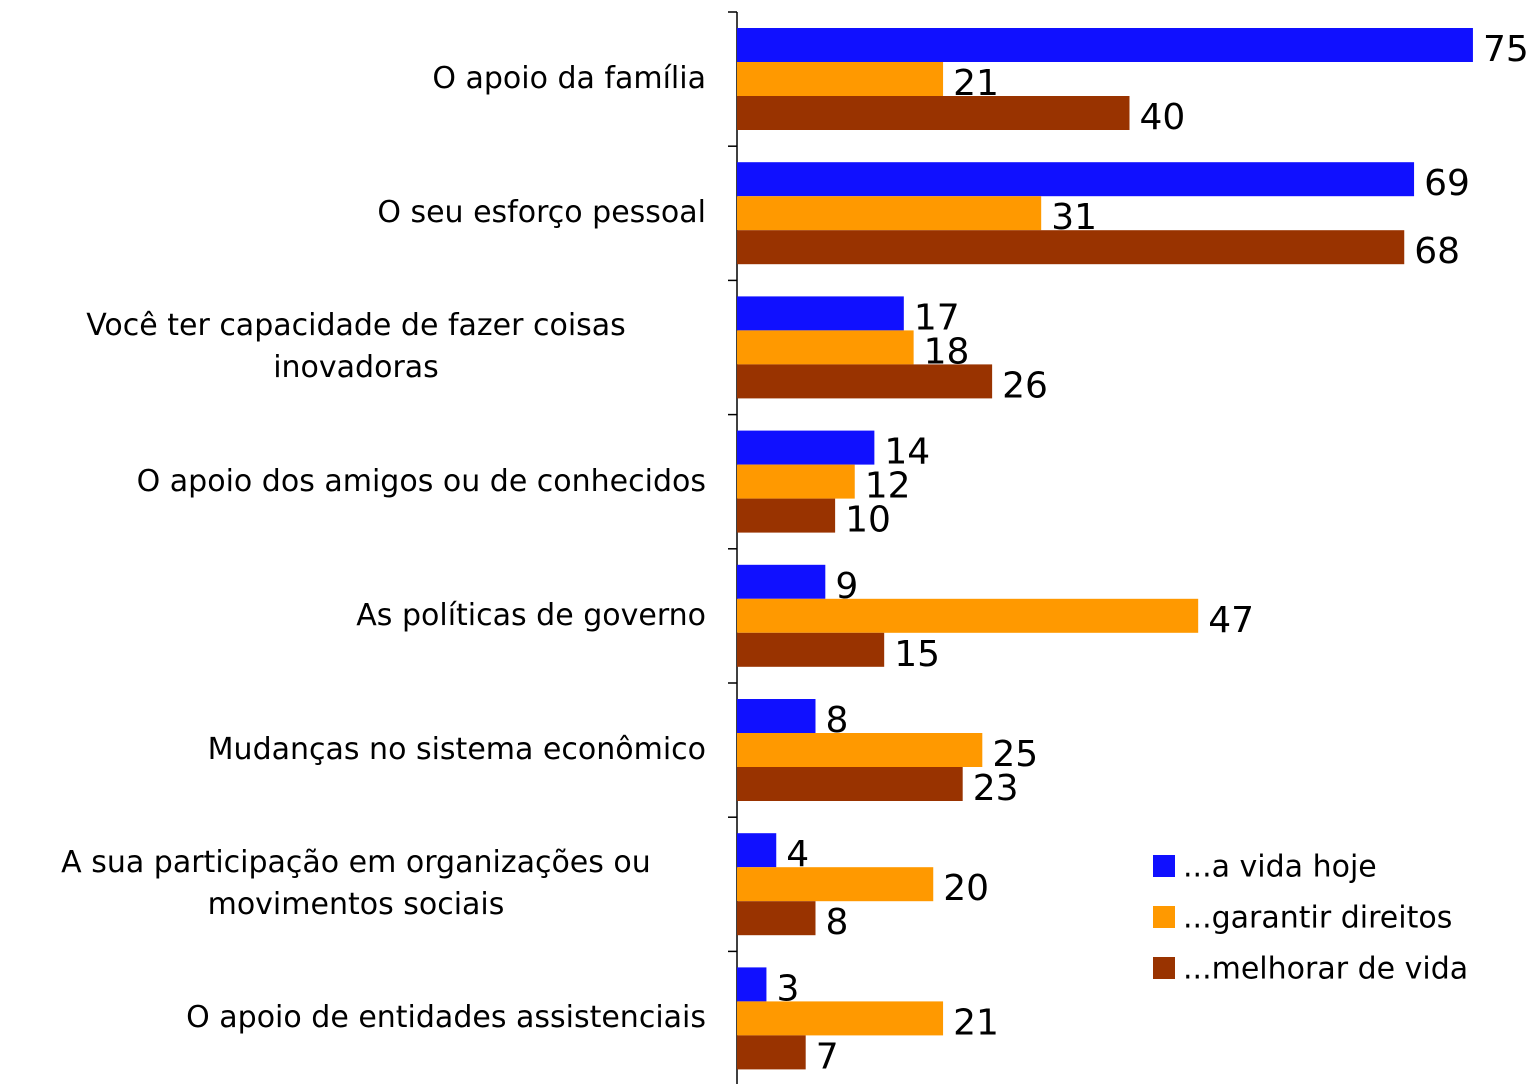 The height and width of the screenshot is (1084, 1534). I want to click on category-label: O apoio dos amigos ou de conhecidos, so click(356, 482).